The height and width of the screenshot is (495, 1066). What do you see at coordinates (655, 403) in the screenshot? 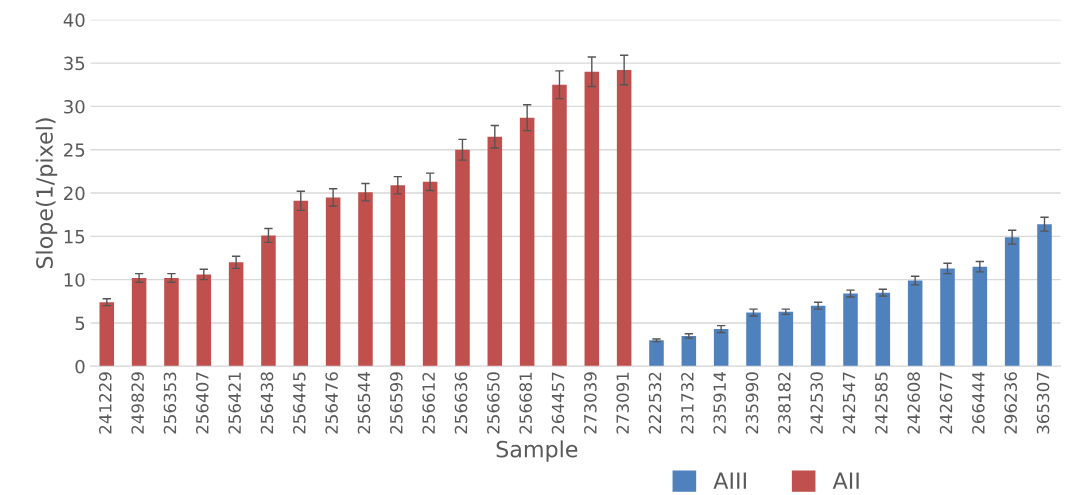
I see `x-tick-label: 222532` at bounding box center [655, 403].